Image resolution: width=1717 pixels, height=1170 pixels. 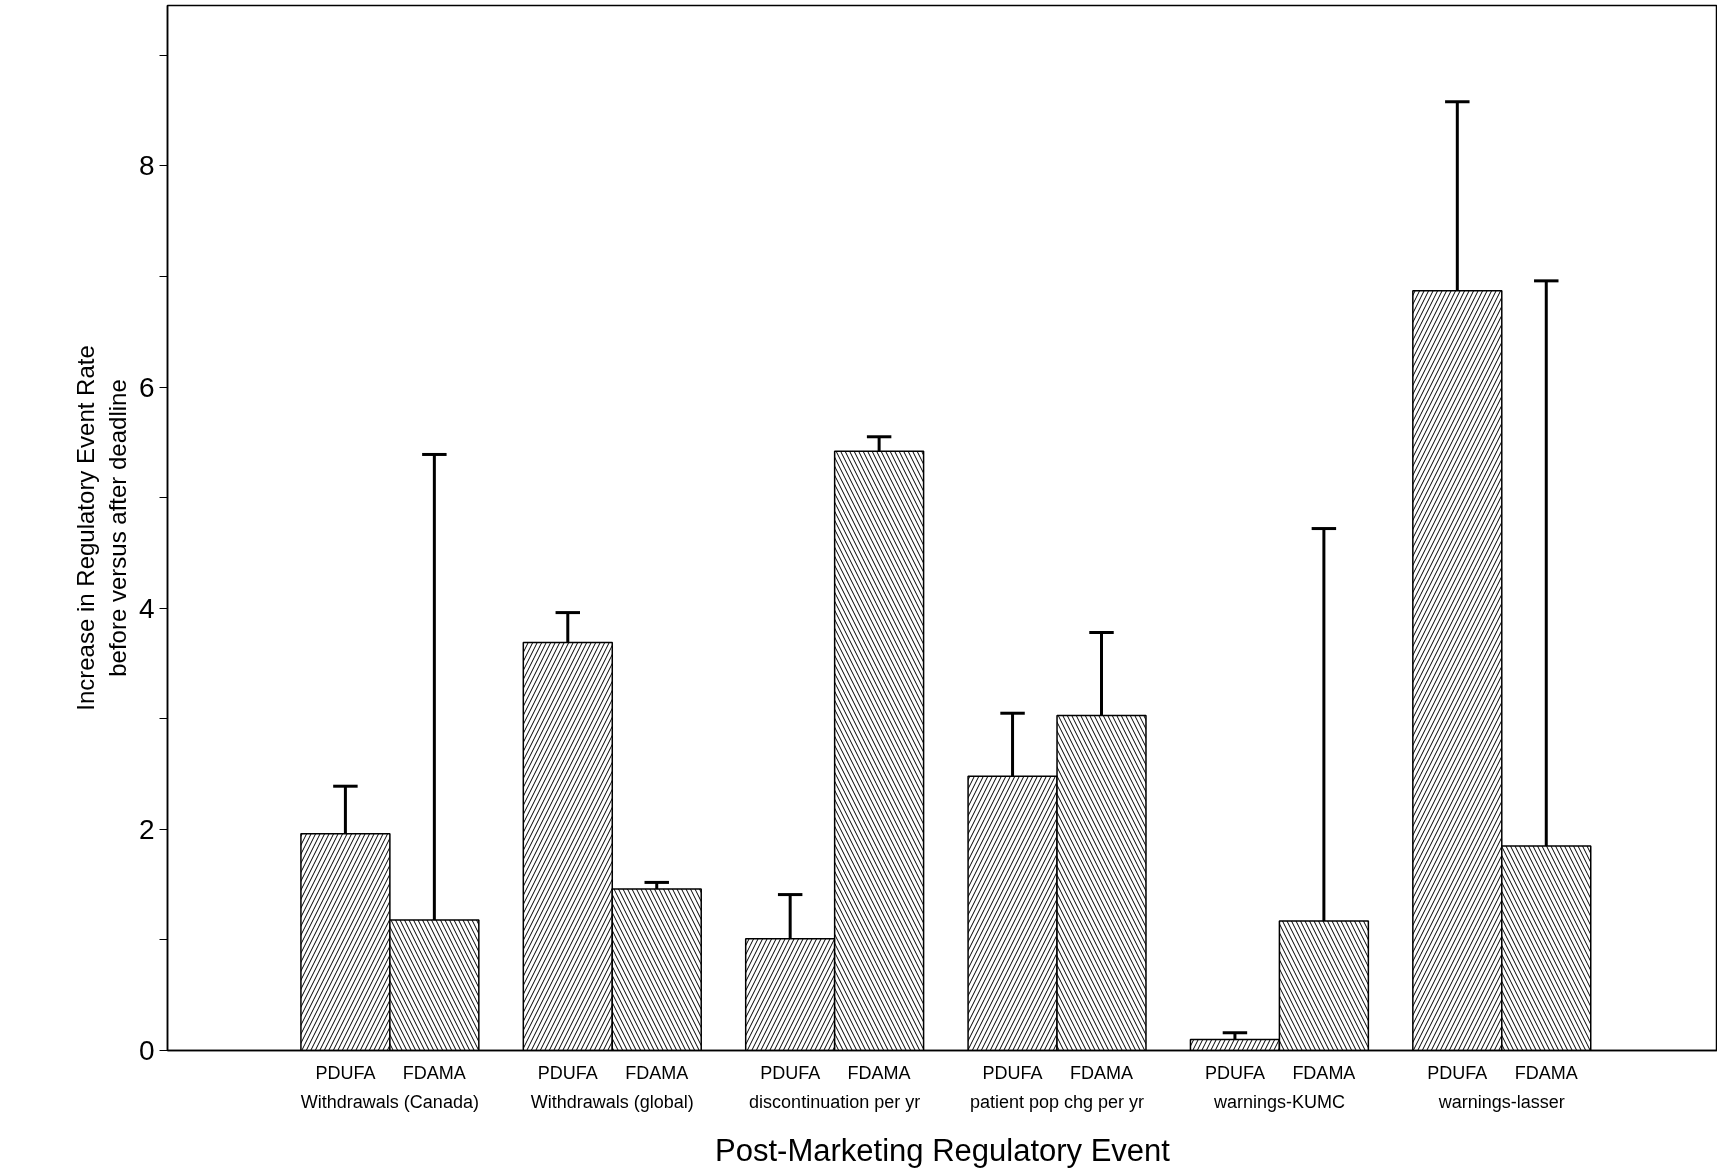 I want to click on y-tick-label: 8, so click(x=146, y=166).